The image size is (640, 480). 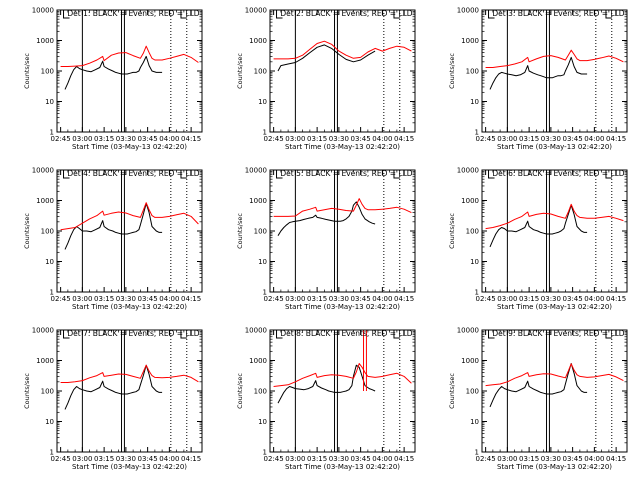 I want to click on panel-title: Det 3: BLACK = Events, RED = LLD, so click(x=558, y=13).